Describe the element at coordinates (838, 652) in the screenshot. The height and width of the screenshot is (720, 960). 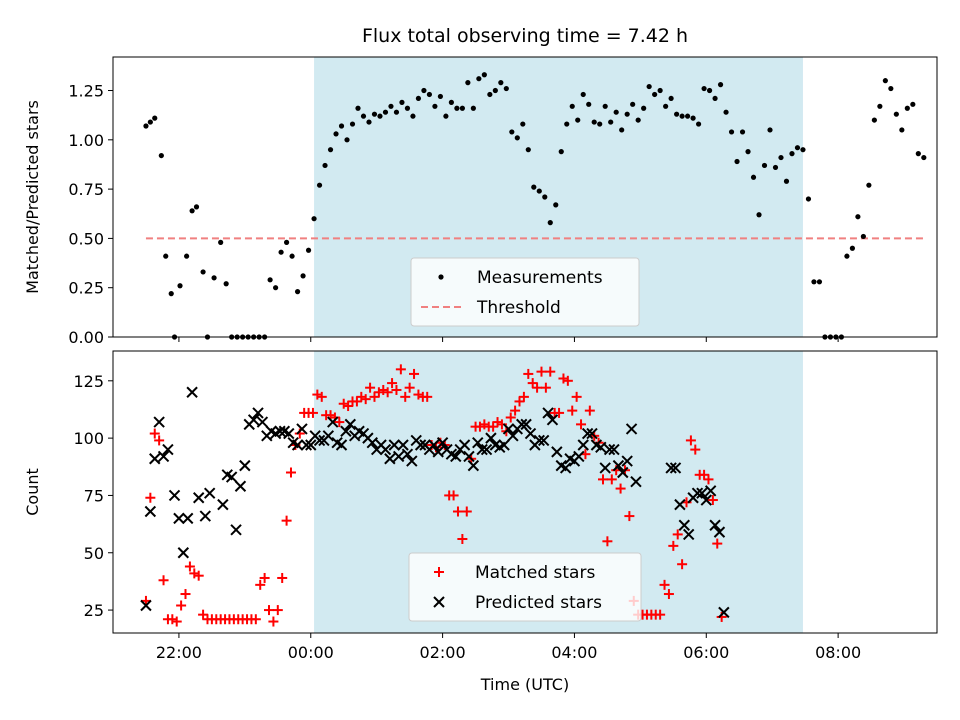
I see `x-tick-label: 08:00` at that location.